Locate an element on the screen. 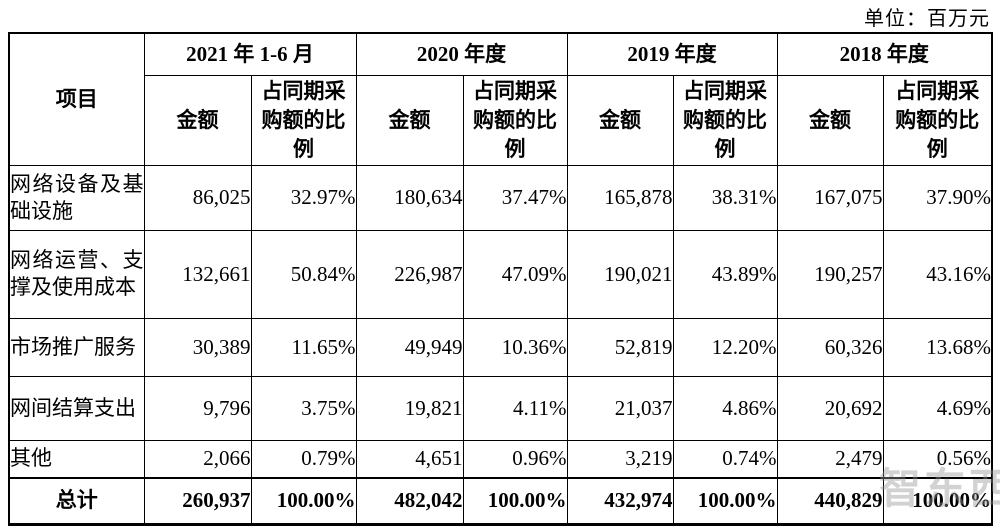 Image resolution: width=1000 pixels, height=532 pixels. ratio-cell: 37.90% is located at coordinates (937, 197).